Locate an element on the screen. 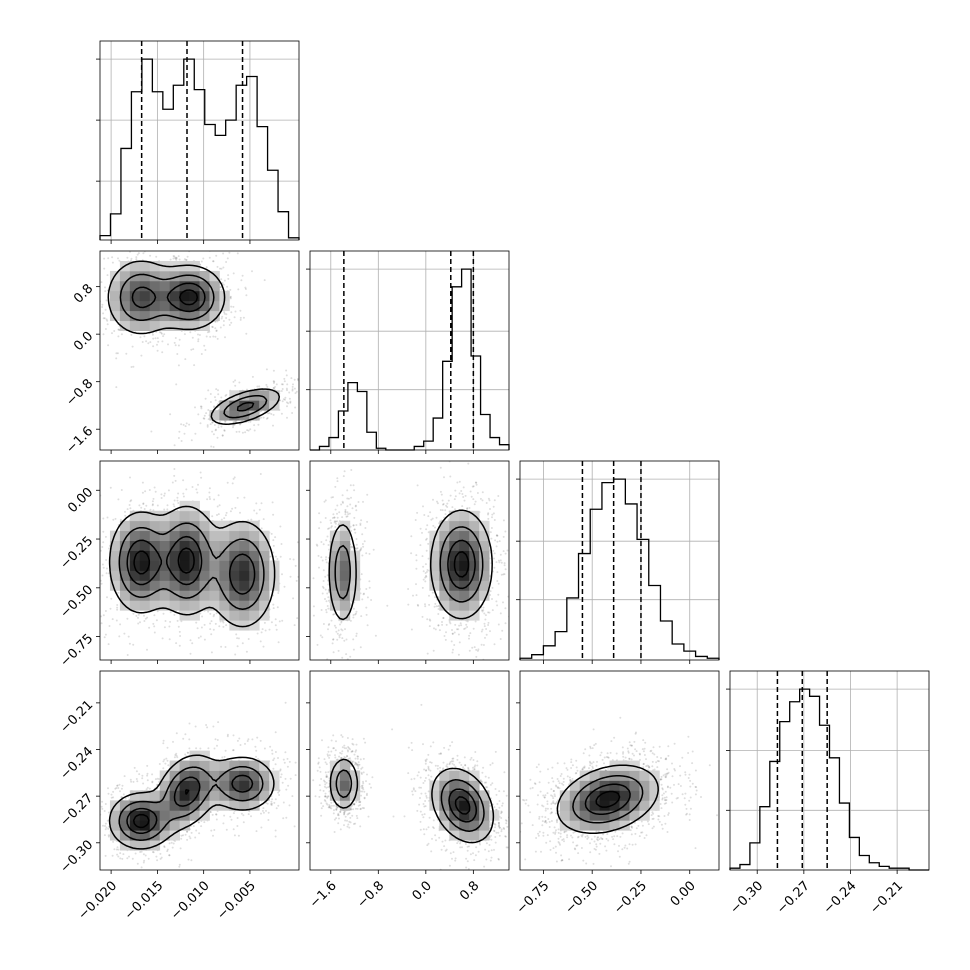  pair-frame is located at coordinates (409, 560).